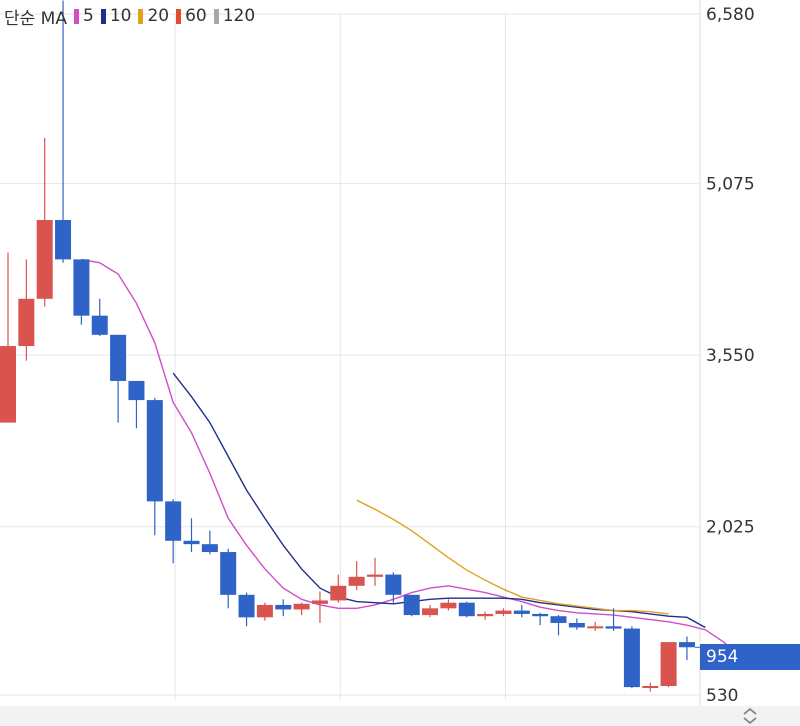  Describe the element at coordinates (400, 716) in the screenshot. I see `x-axis-bar` at that location.